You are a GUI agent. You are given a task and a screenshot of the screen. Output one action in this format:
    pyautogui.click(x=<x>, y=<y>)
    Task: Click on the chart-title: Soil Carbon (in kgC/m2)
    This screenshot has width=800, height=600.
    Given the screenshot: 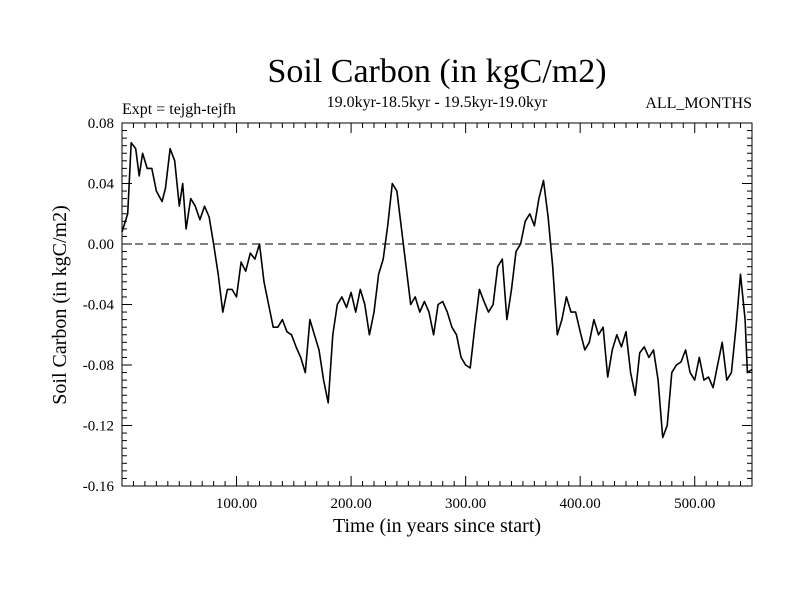 What is the action you would take?
    pyautogui.click(x=436, y=71)
    